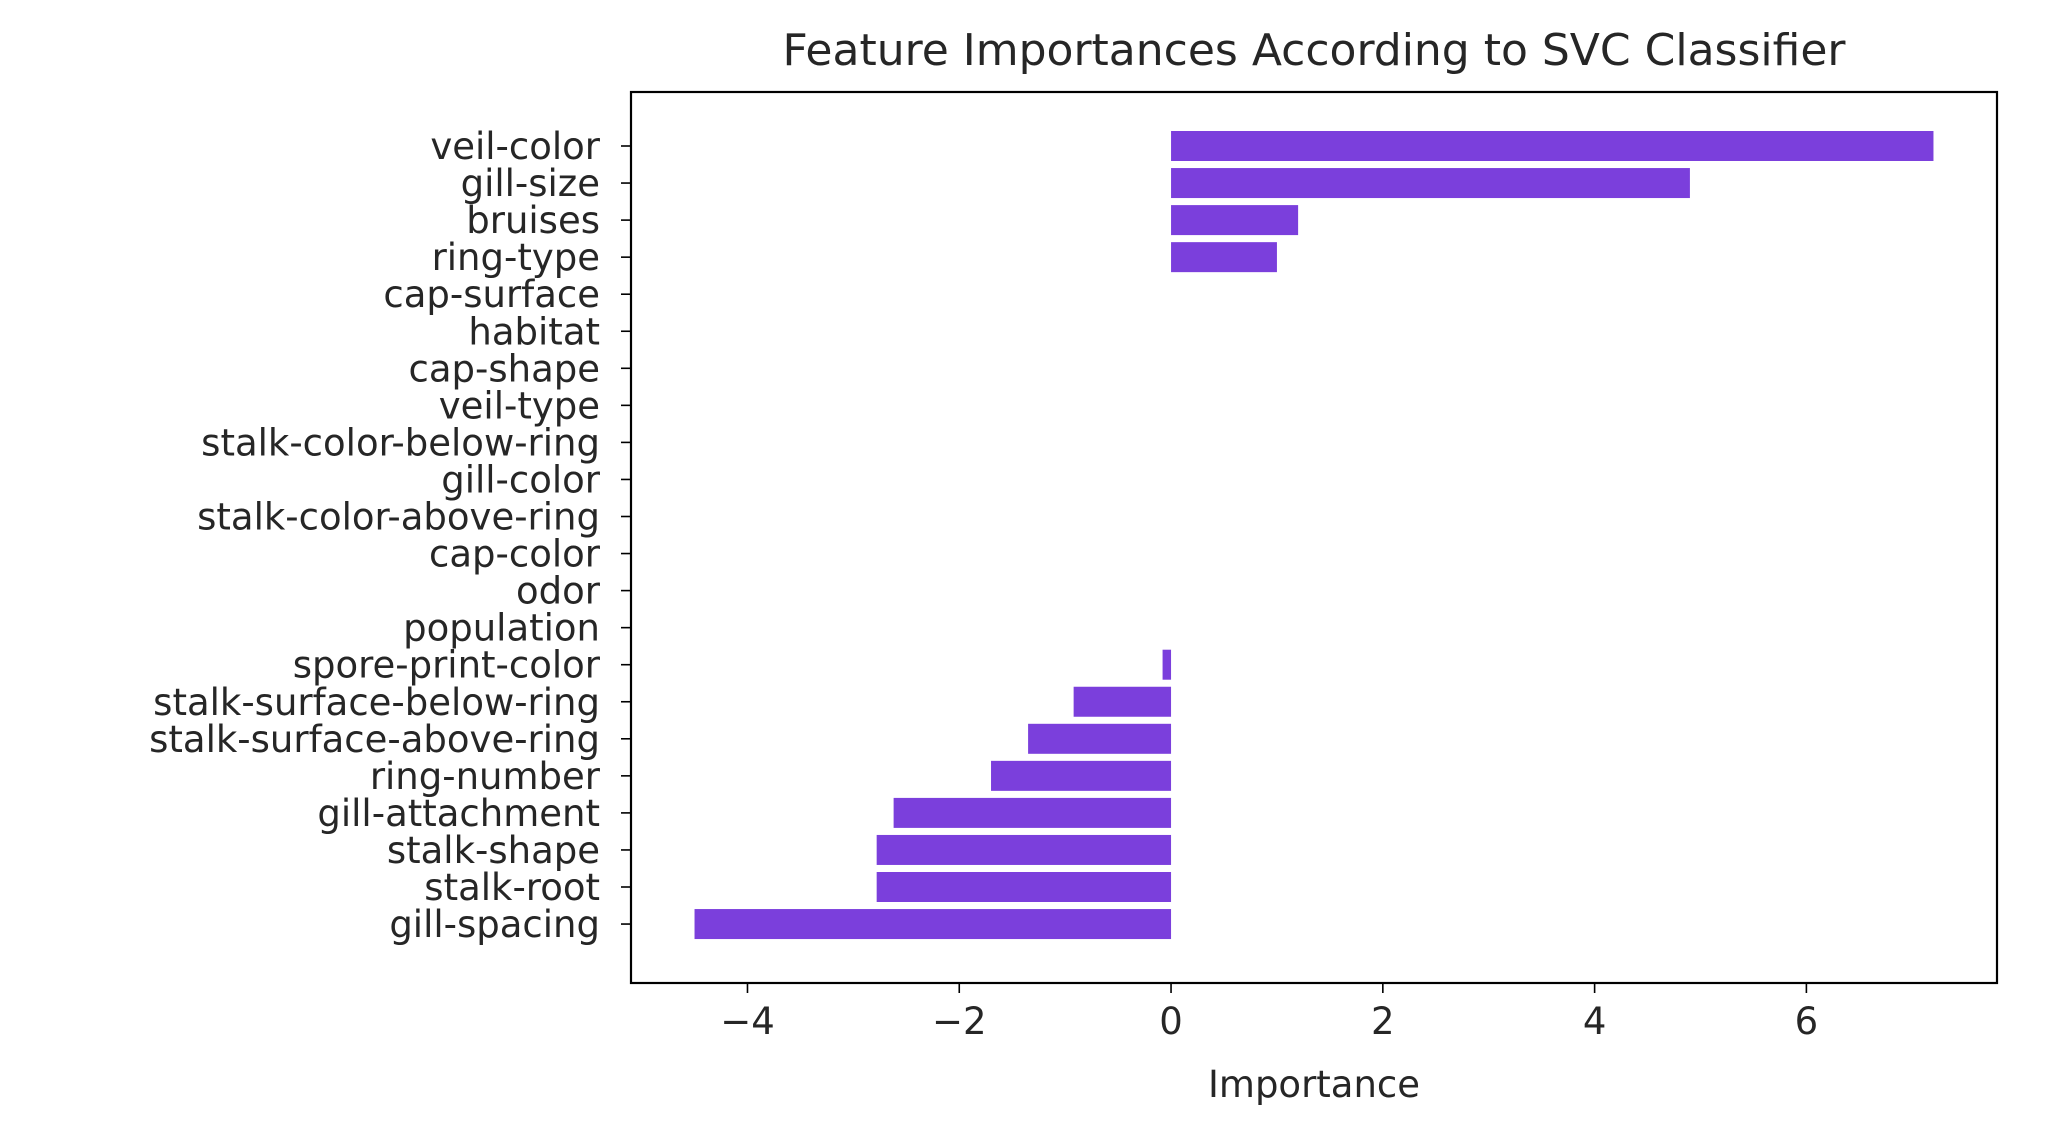 Image resolution: width=2046 pixels, height=1130 pixels. I want to click on y-tick-label-odor: odor, so click(558, 591).